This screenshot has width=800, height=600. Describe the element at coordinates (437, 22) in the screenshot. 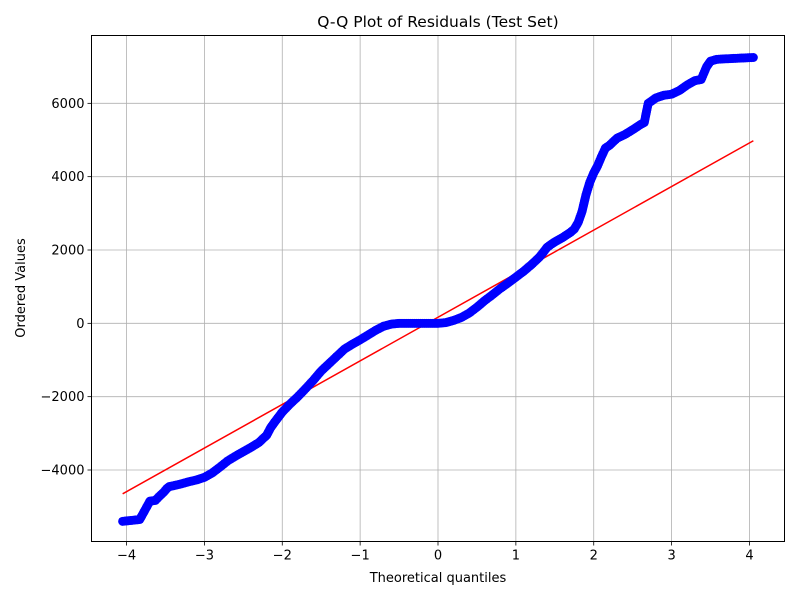

I see `chart-title: Q-Q Plot of Residuals (Test Set)` at that location.